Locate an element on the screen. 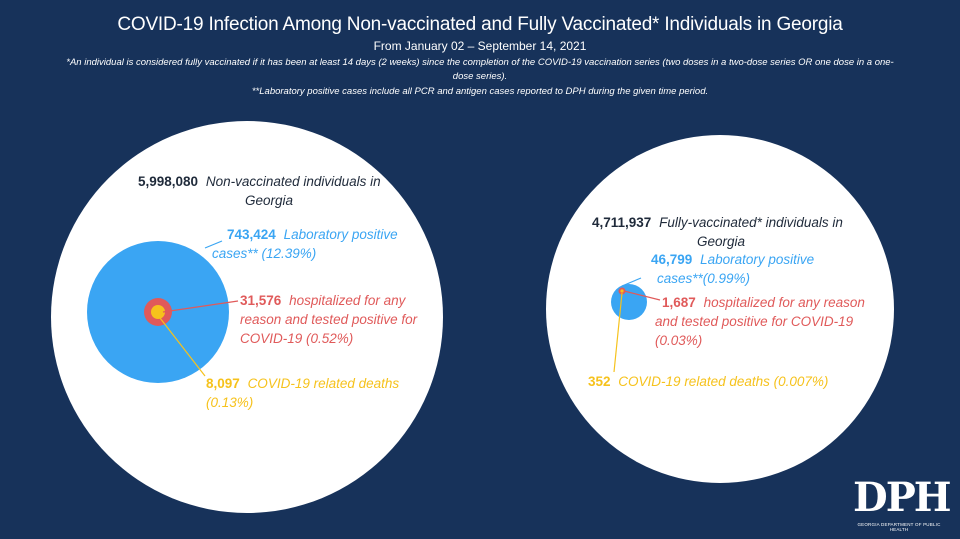 This screenshot has width=960, height=539. vaccinated-population-value: 4,711,937 is located at coordinates (621, 222).